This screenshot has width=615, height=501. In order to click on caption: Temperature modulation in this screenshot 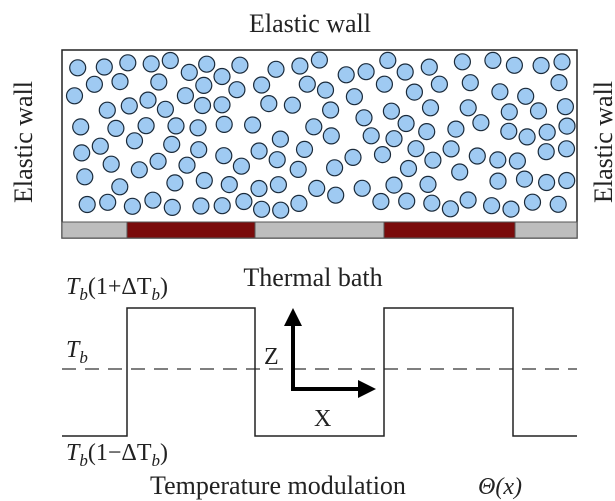, I will do `click(278, 485)`.